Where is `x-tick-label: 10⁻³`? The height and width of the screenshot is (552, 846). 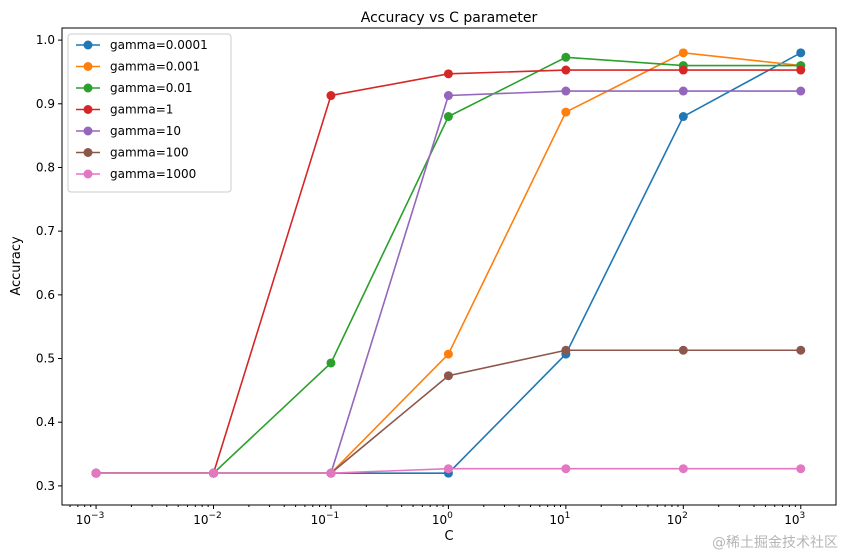
x-tick-label: 10⁻³ is located at coordinates (90, 519).